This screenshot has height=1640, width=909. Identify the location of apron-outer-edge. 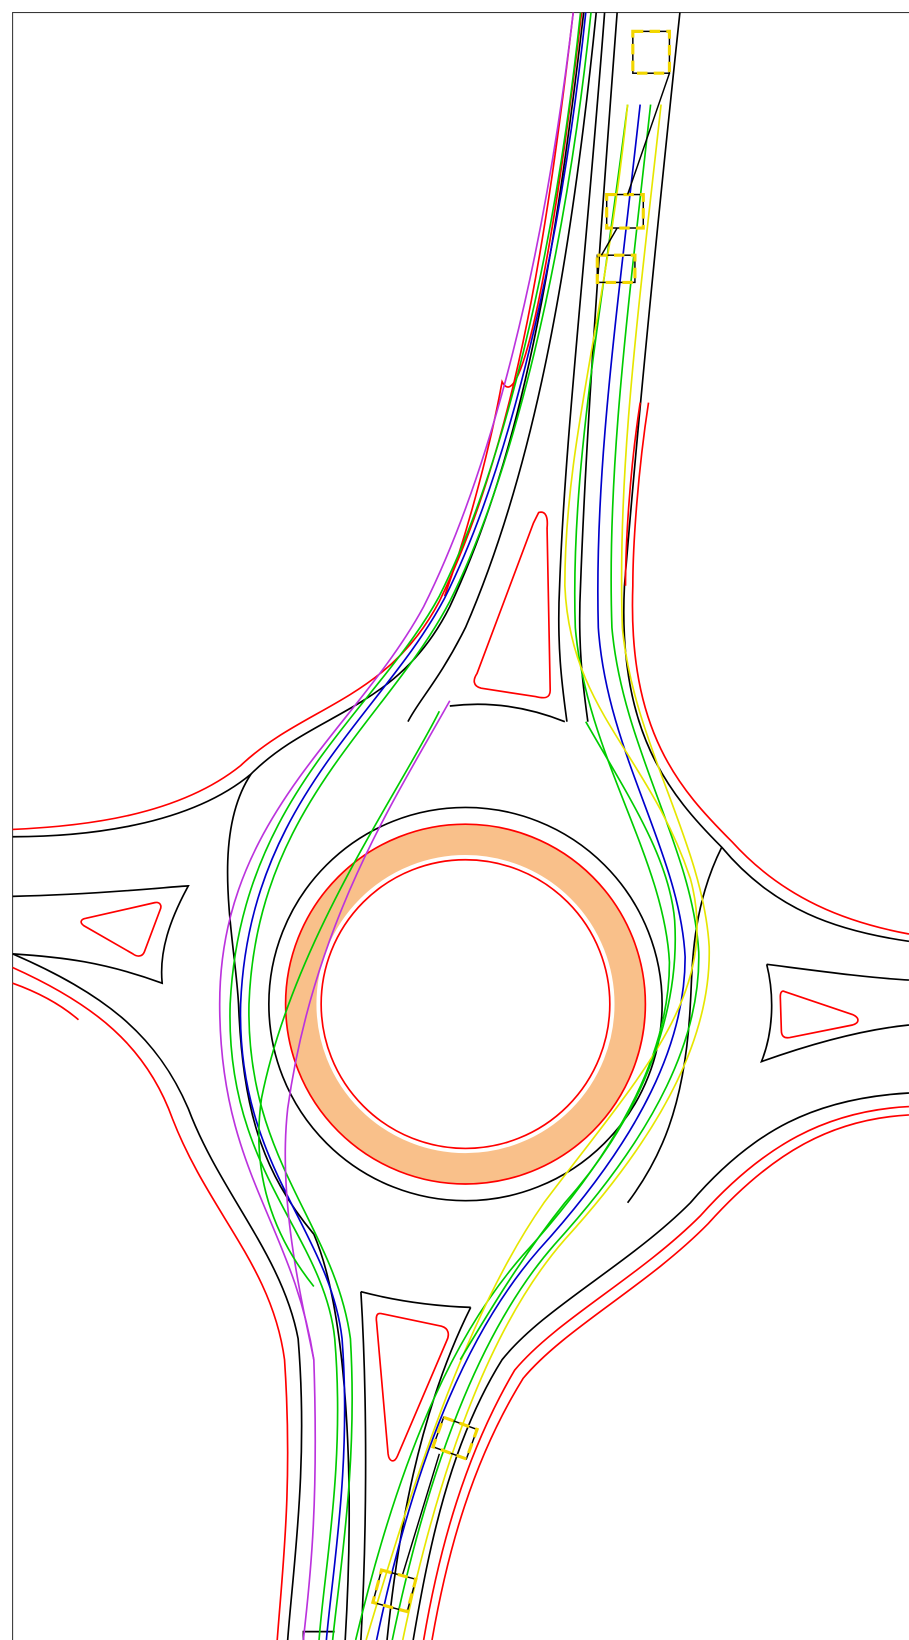
(465, 1004).